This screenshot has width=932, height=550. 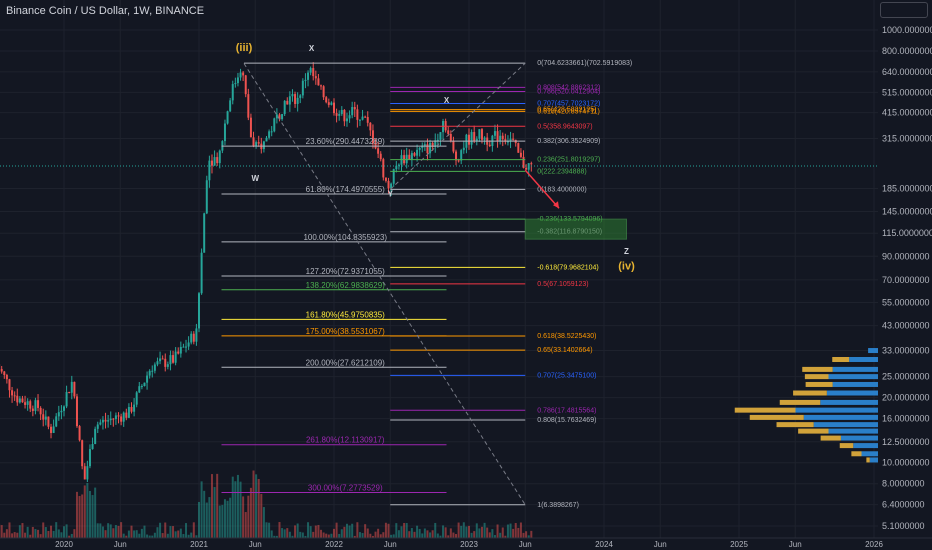 What do you see at coordinates (903, 484) in the screenshot?
I see `price-axis-label: 8.0000000` at bounding box center [903, 484].